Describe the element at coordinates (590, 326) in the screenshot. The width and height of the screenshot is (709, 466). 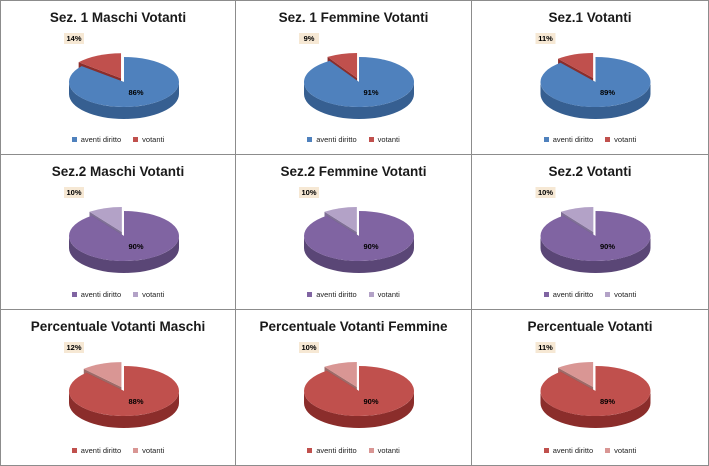
I see `chart-title: Percentuale Votanti` at that location.